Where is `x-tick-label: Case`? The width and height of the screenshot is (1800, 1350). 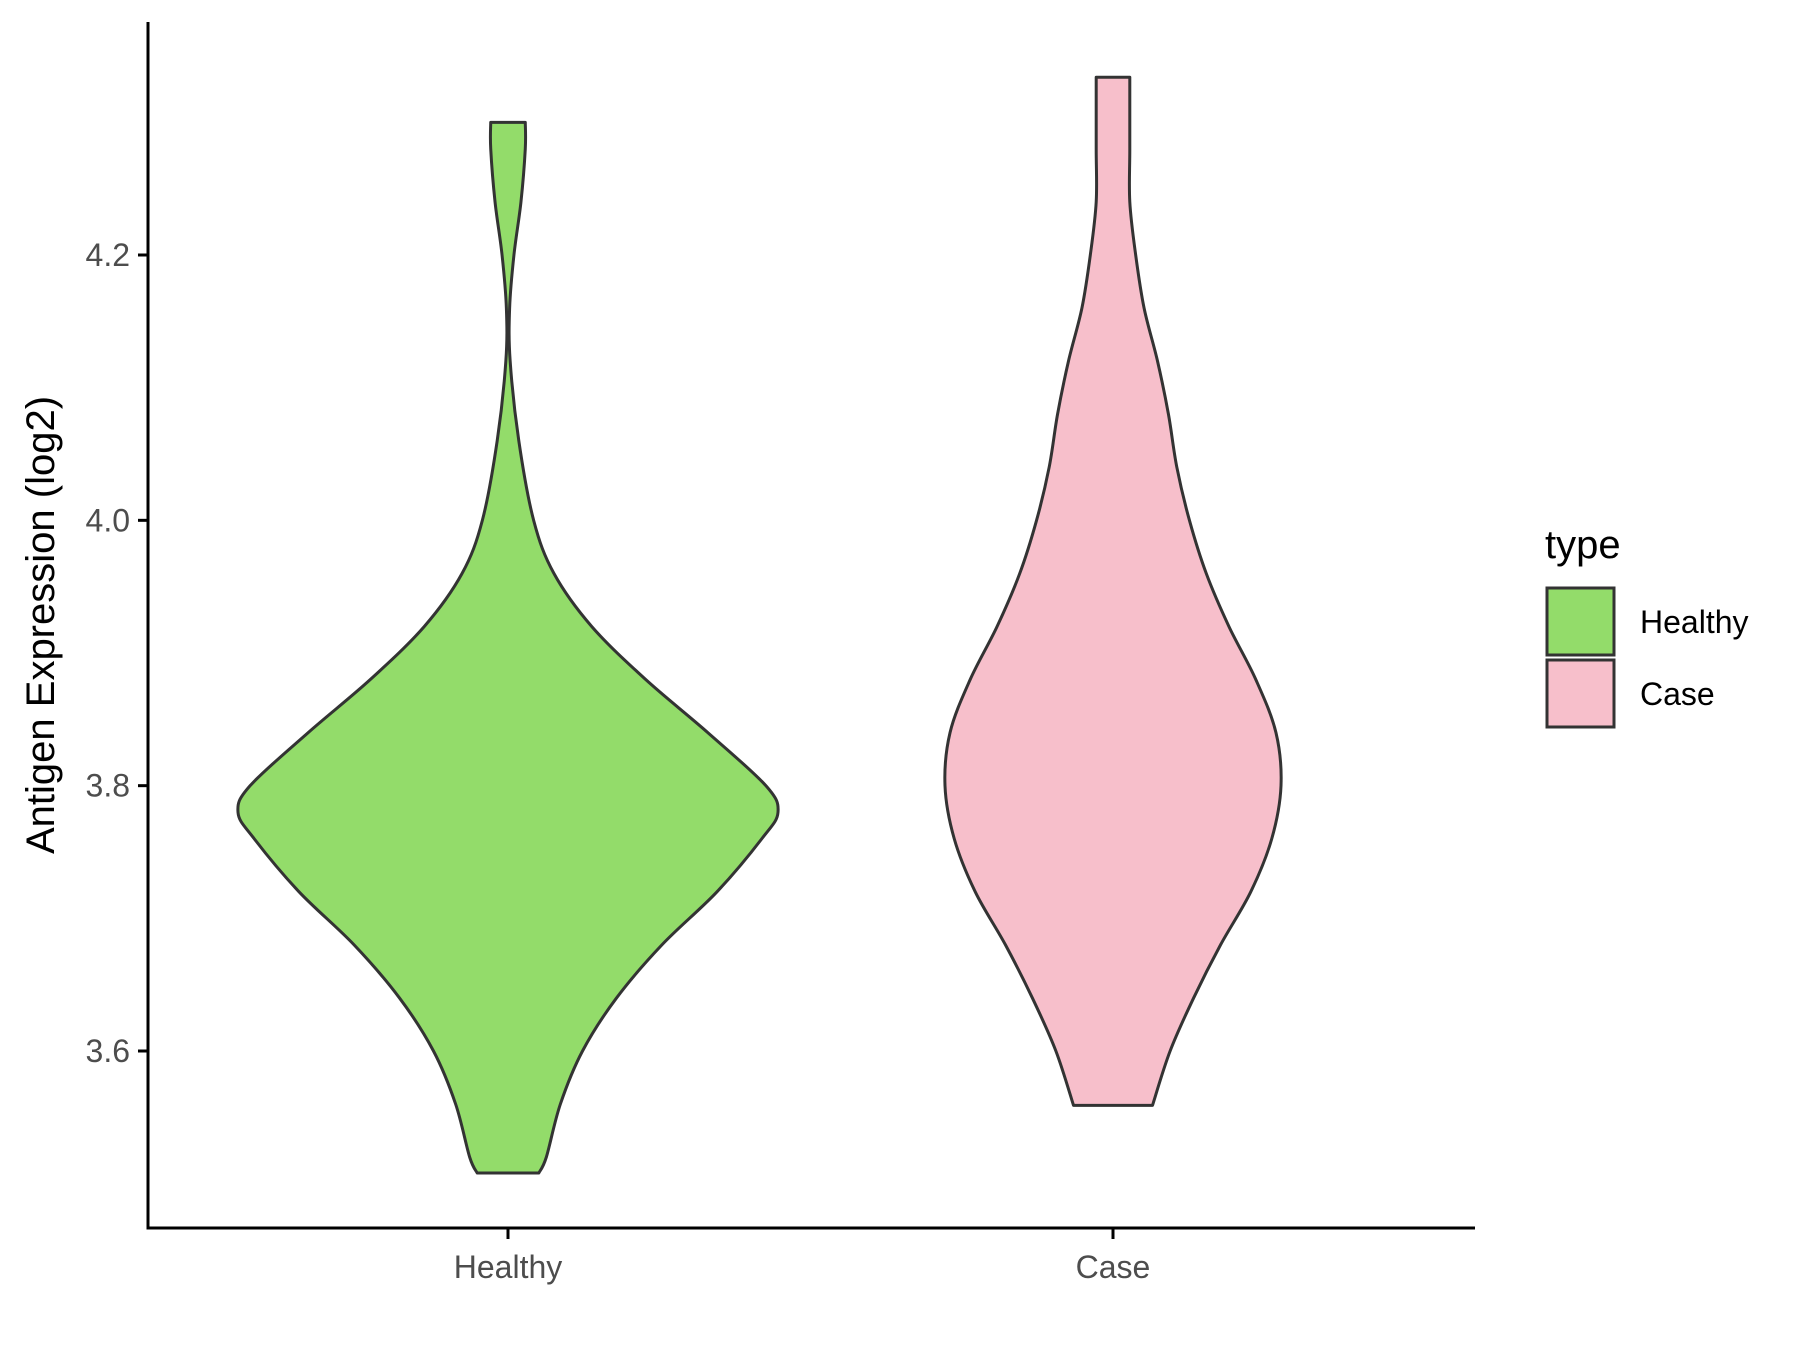
x-tick-label: Case is located at coordinates (1113, 1267).